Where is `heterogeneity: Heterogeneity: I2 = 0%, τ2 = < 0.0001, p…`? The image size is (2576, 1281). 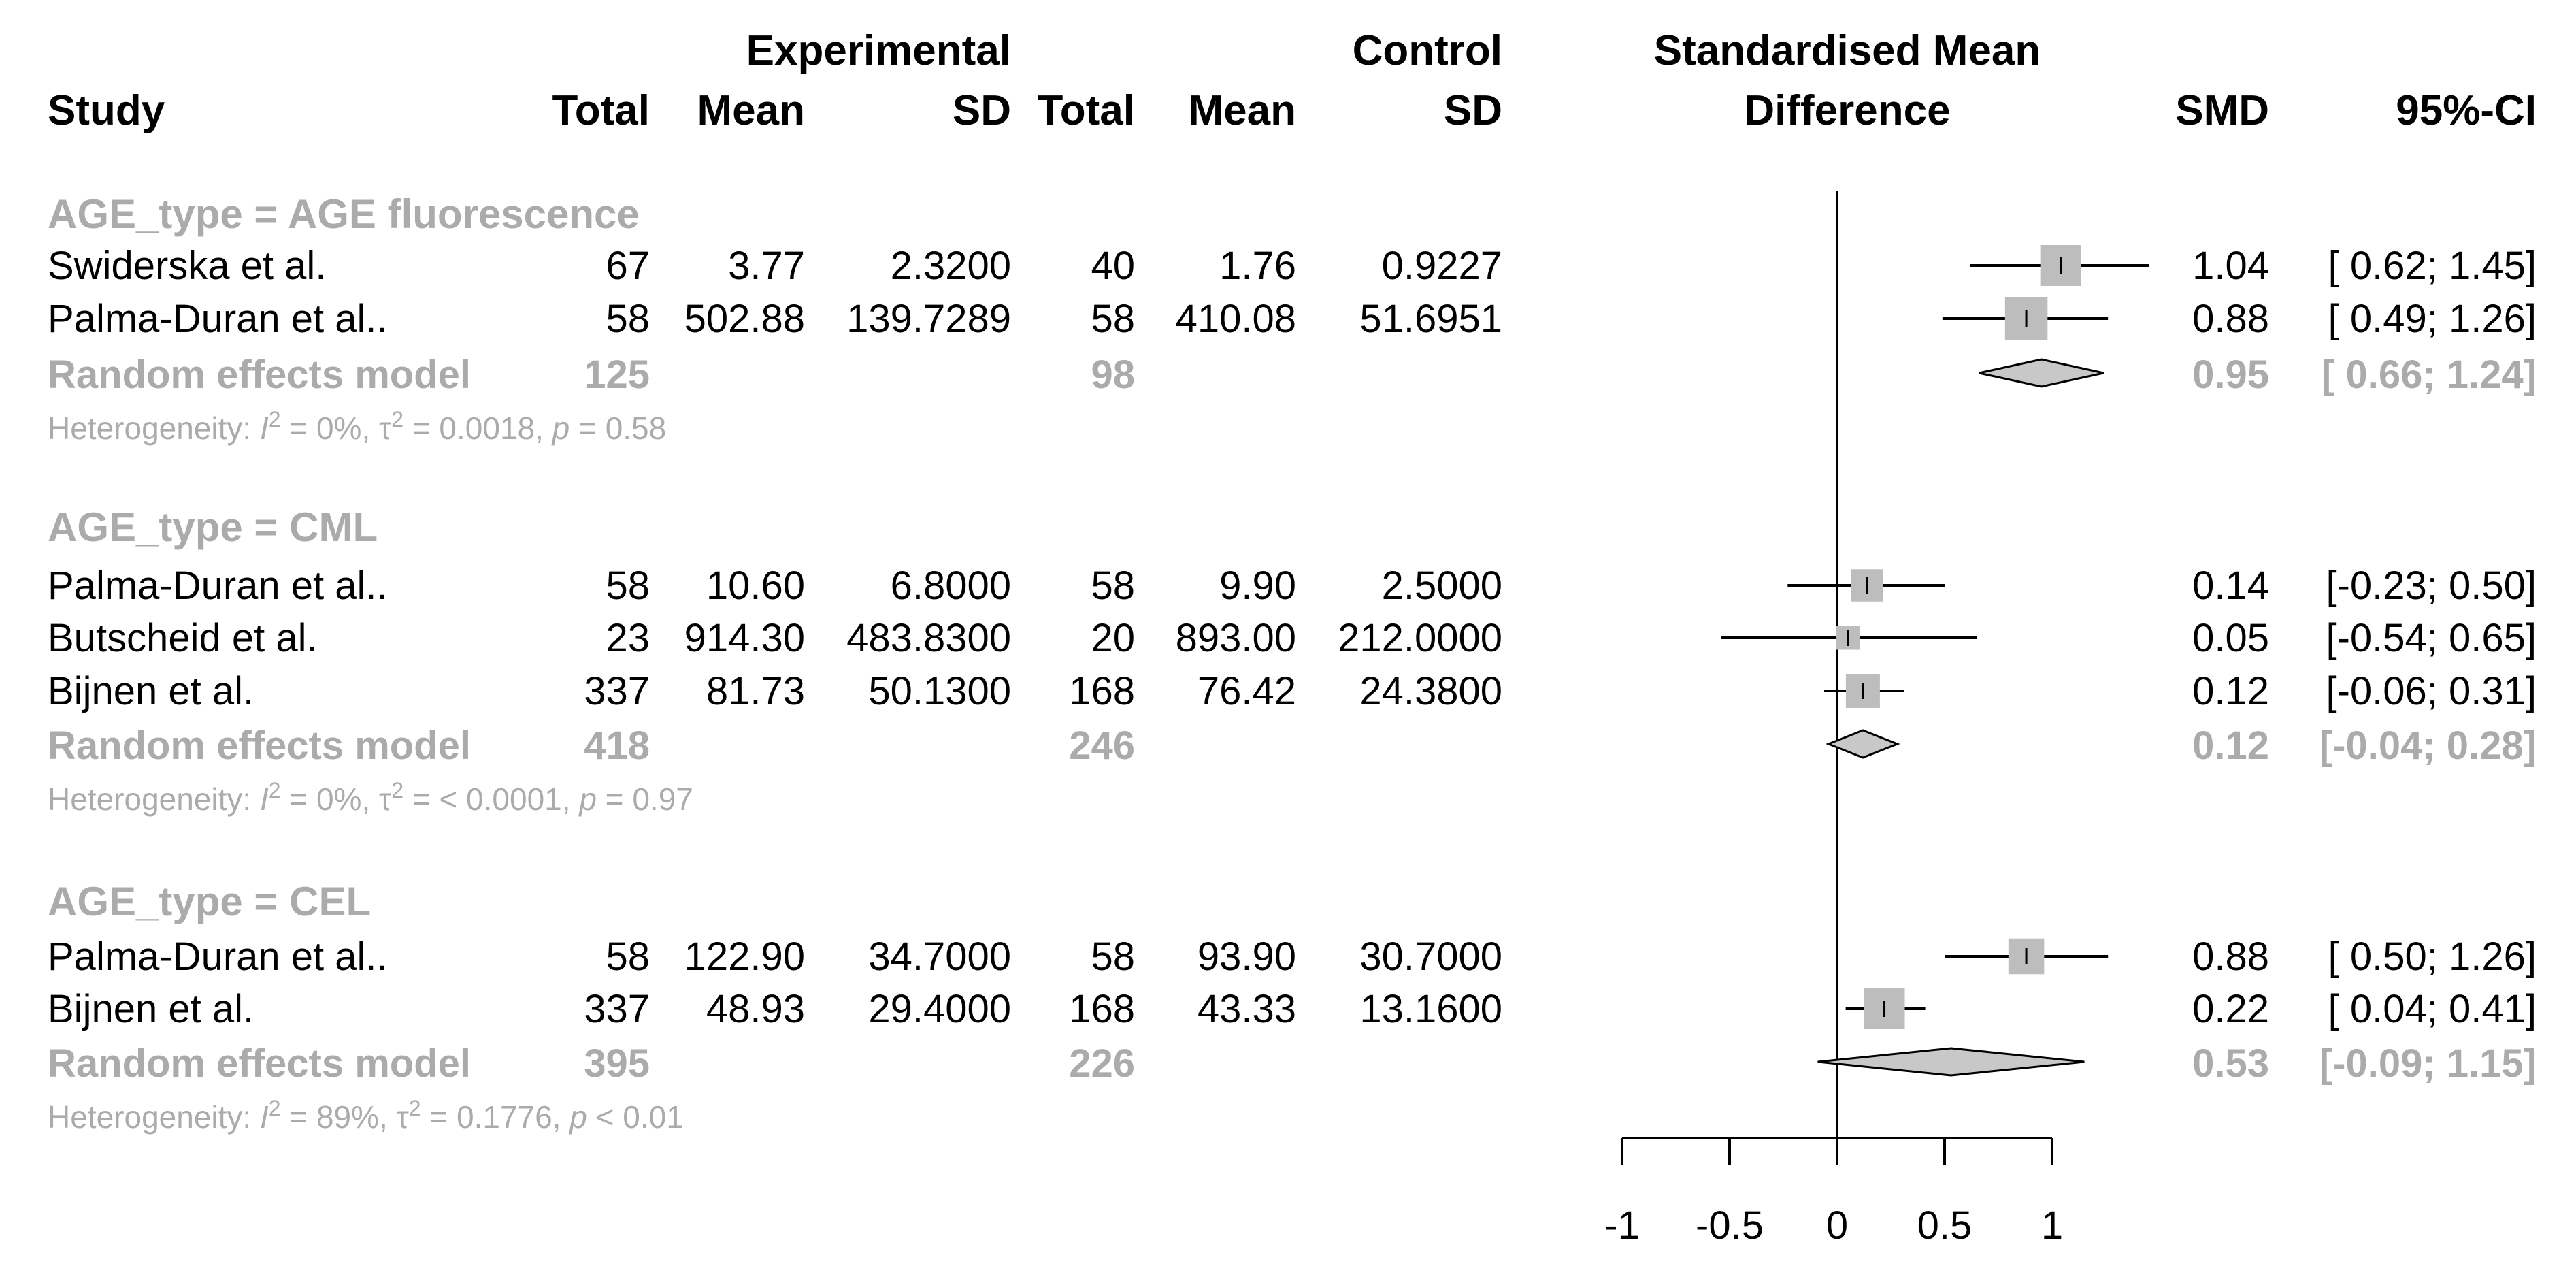
heterogeneity: Heterogeneity: I2 = 0%, τ2 = < 0.0001, p… is located at coordinates (370, 797).